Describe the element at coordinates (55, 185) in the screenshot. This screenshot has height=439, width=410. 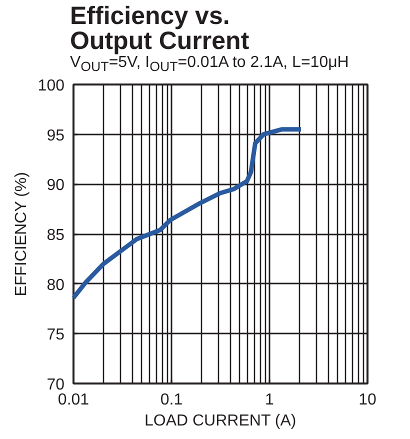
I see `y-tick-label: 90` at that location.